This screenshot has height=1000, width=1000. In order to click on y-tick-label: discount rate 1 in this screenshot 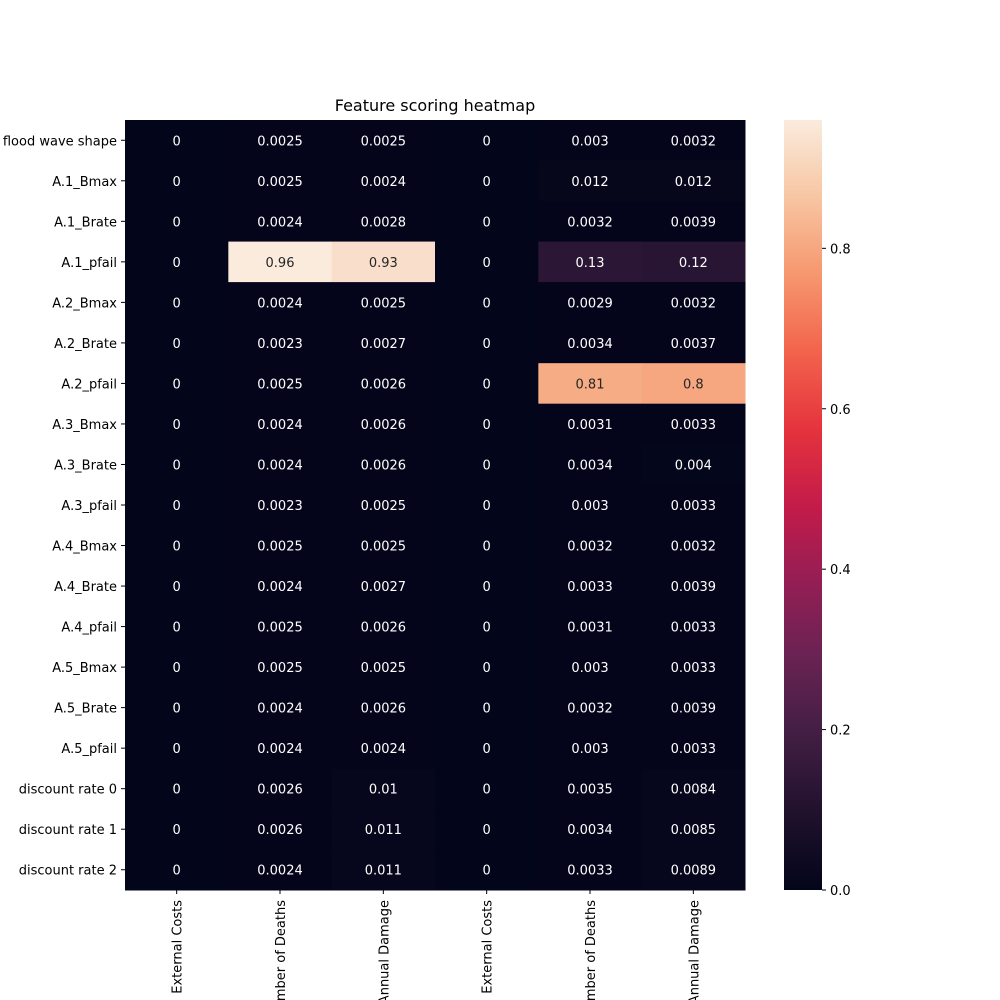, I will do `click(68, 830)`.